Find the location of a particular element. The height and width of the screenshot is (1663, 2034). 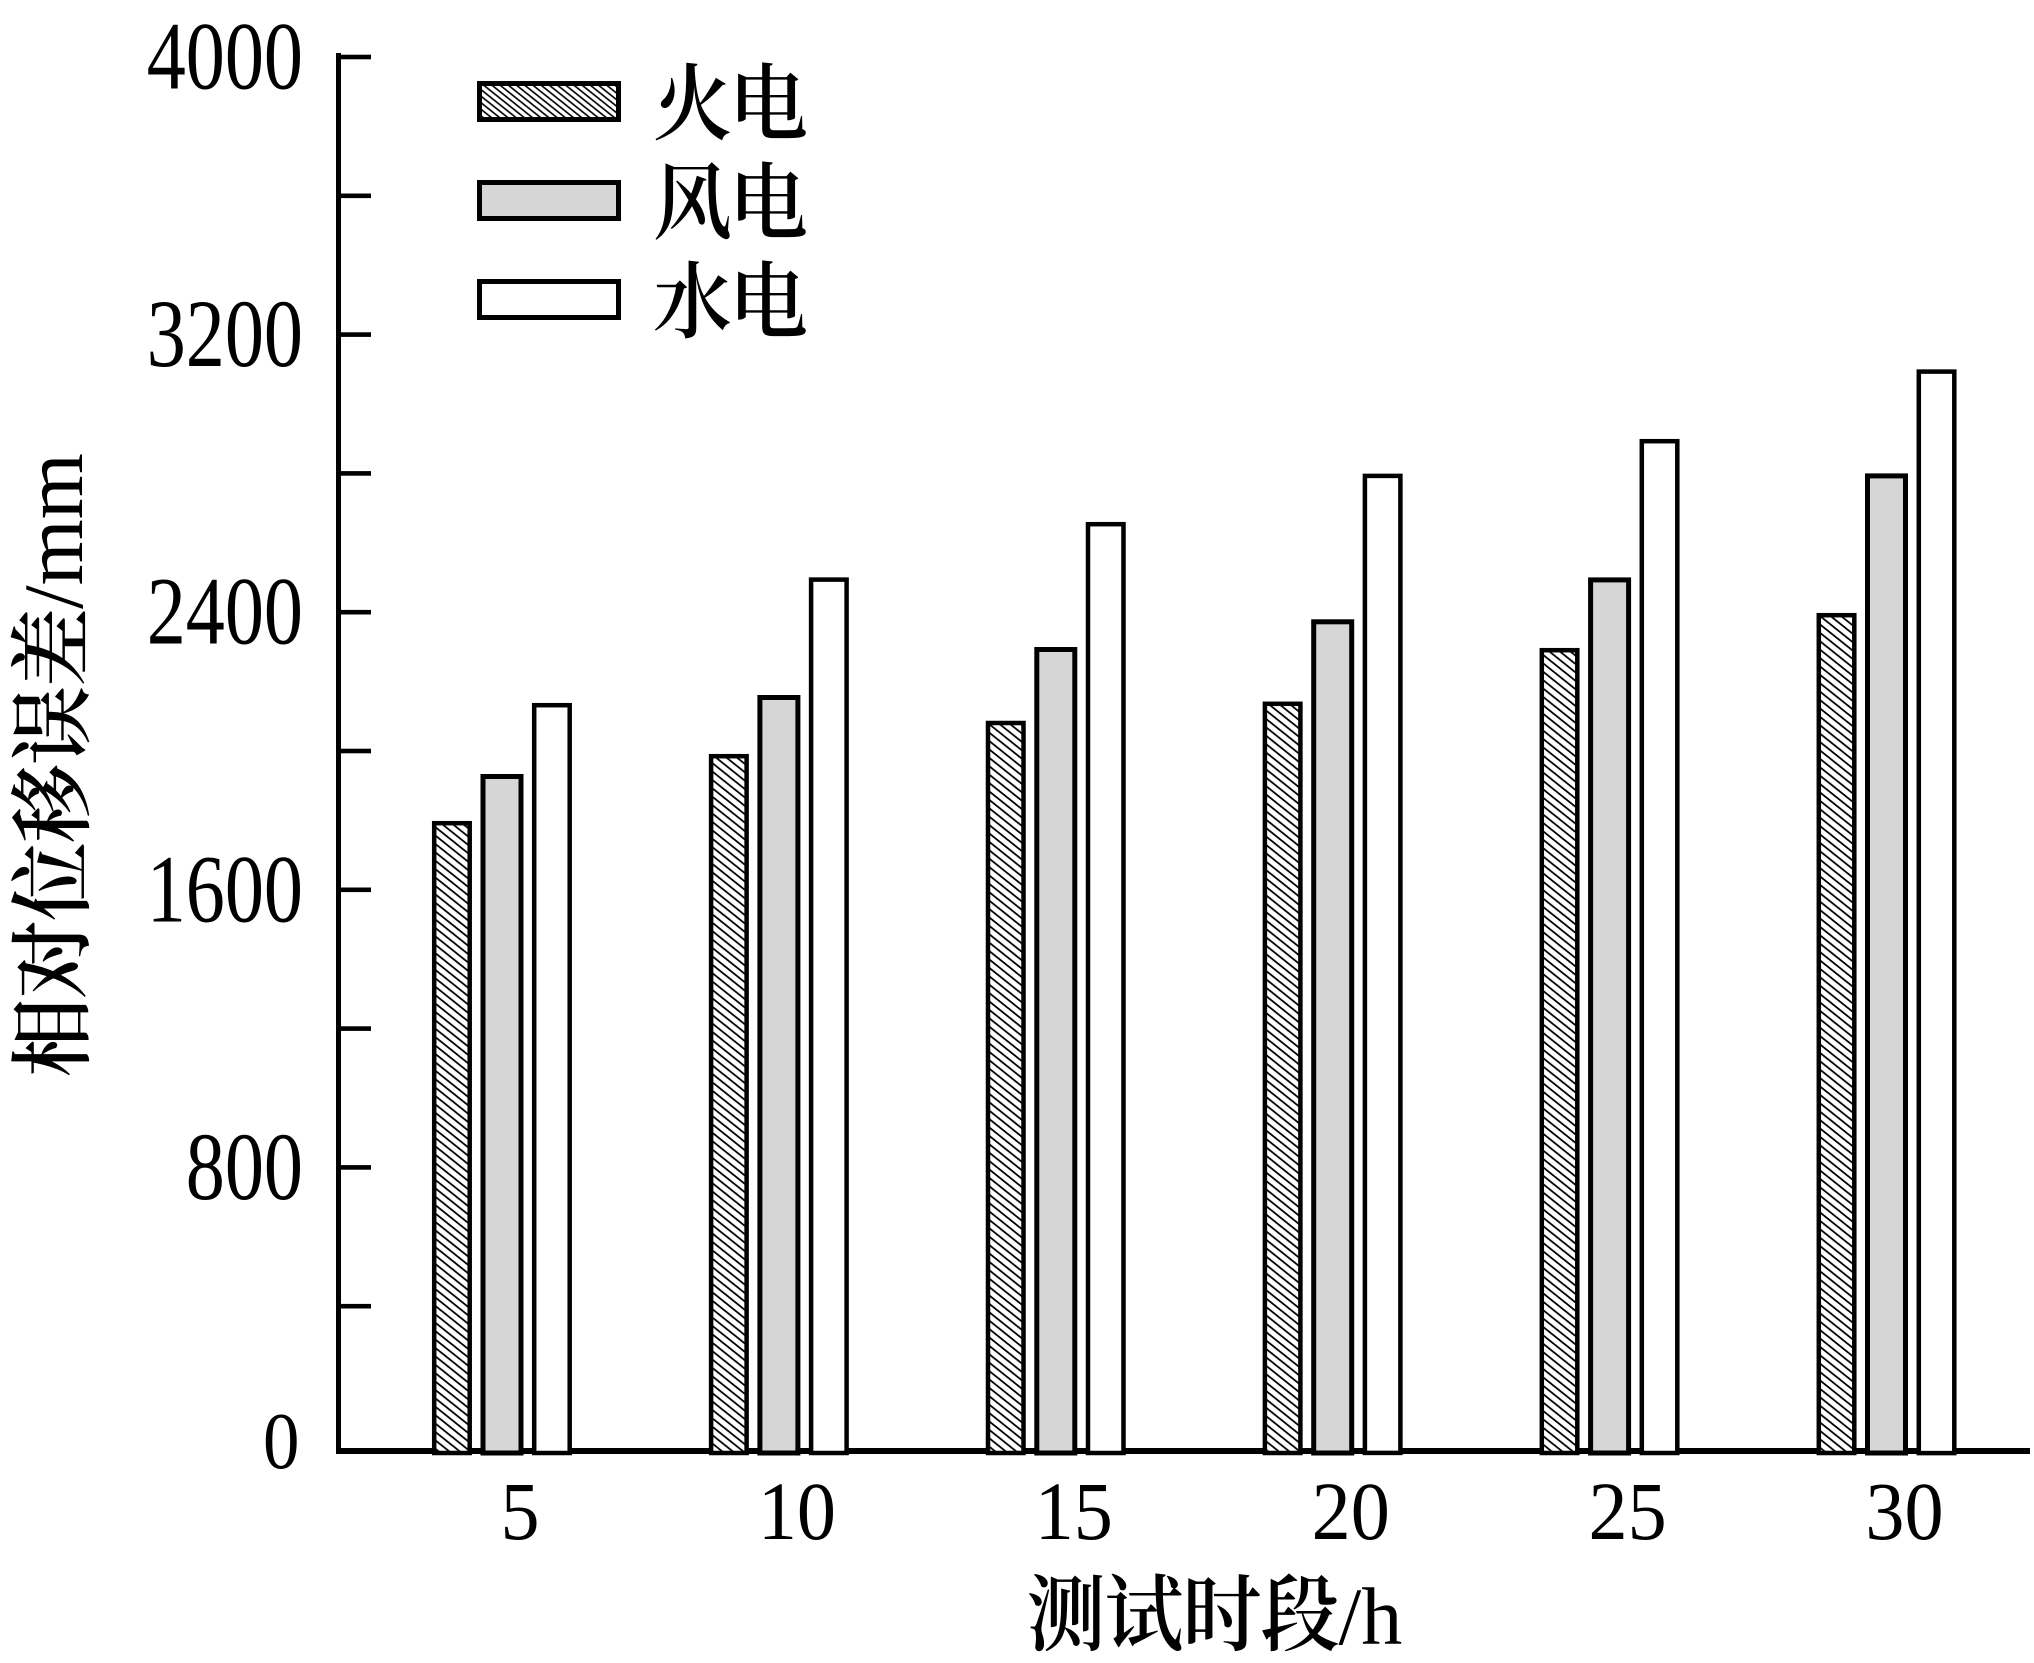

svg-text: /h is located at coordinates (1371, 1616).